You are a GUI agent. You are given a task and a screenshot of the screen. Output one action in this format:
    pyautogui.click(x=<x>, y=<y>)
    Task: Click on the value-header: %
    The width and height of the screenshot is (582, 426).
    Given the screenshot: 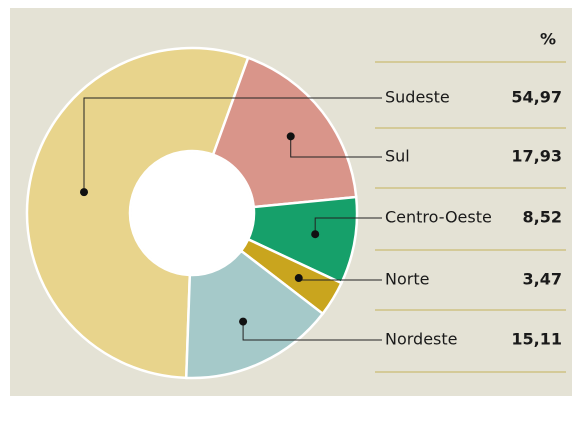 What is the action you would take?
    pyautogui.click(x=548, y=39)
    